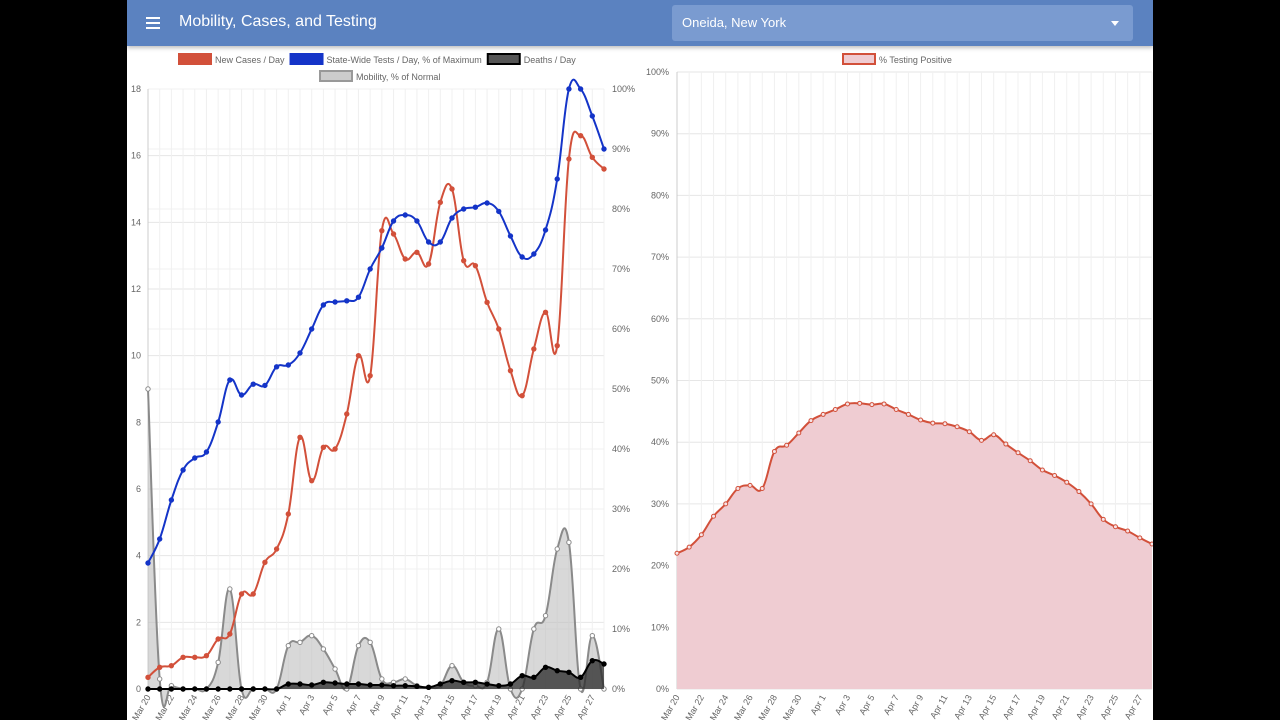  I want to click on x-tick-label: Apr 27, so click(1134, 706).